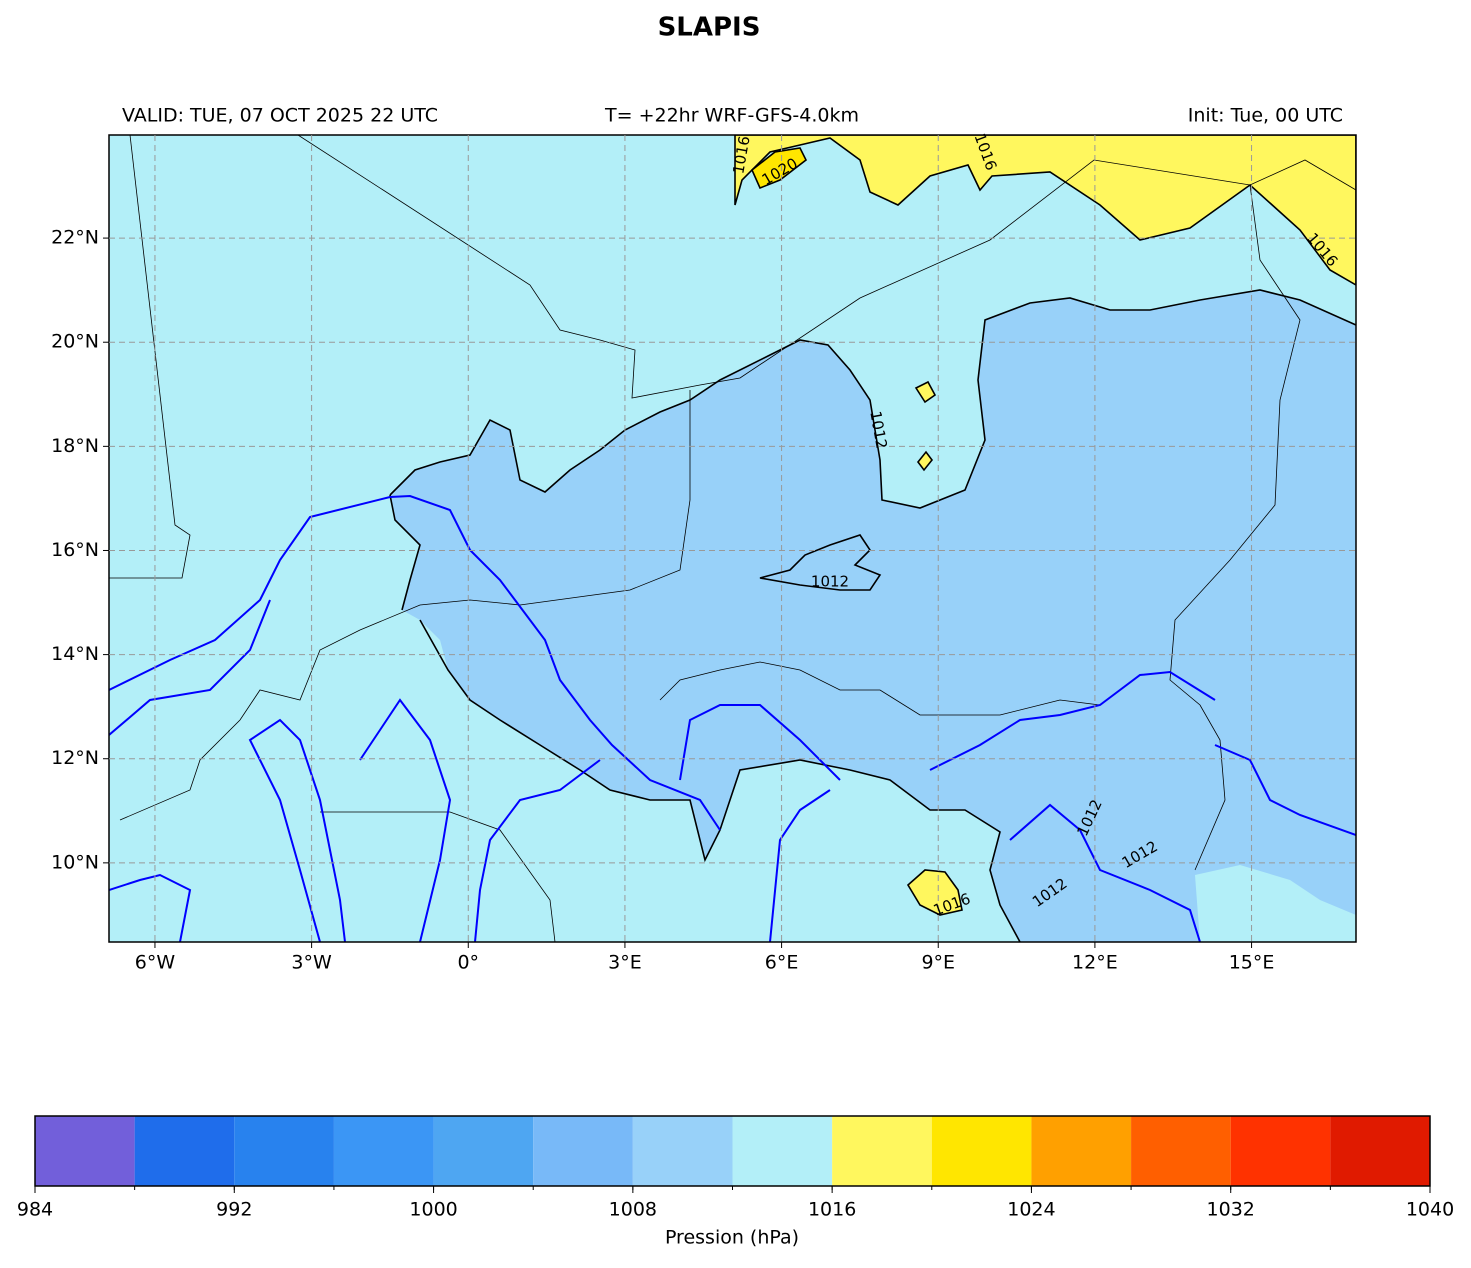  What do you see at coordinates (732, 1238) in the screenshot?
I see `colorbar-label: Pression (hPa)` at bounding box center [732, 1238].